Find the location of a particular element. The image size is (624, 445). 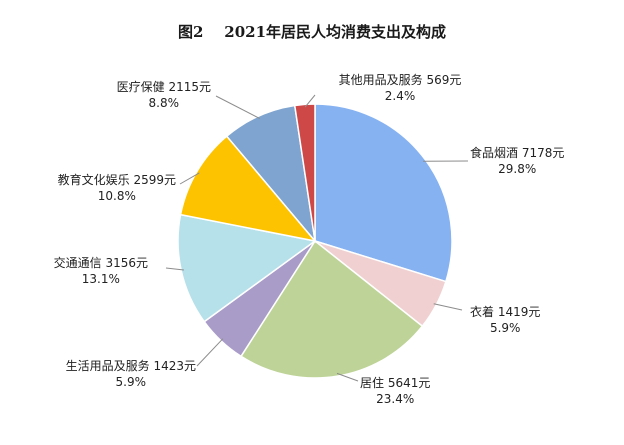

slice-percent: 13.1% is located at coordinates (101, 279).